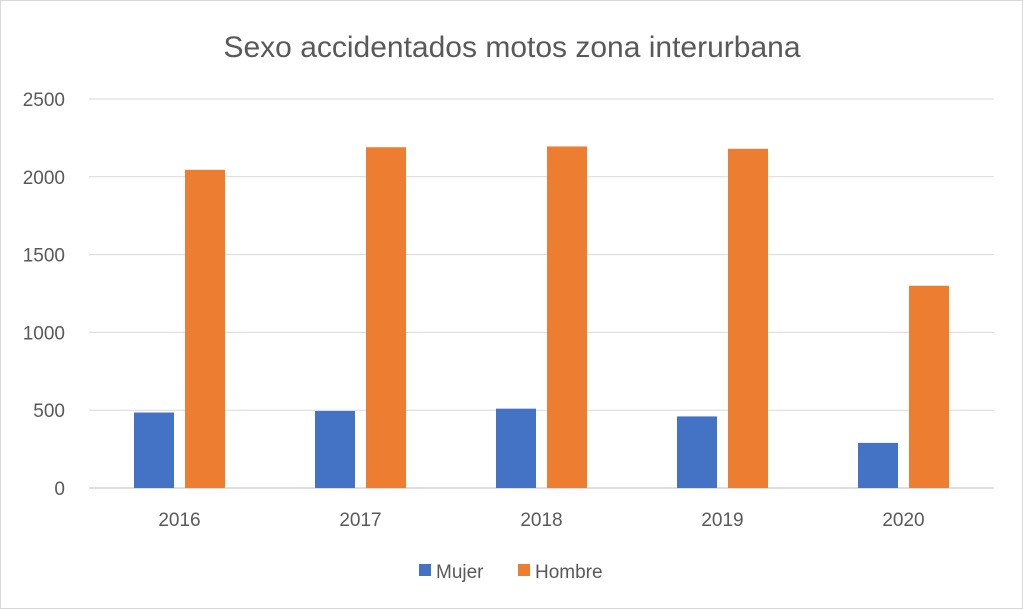  I want to click on x-tick-label: 2019, so click(722, 520).